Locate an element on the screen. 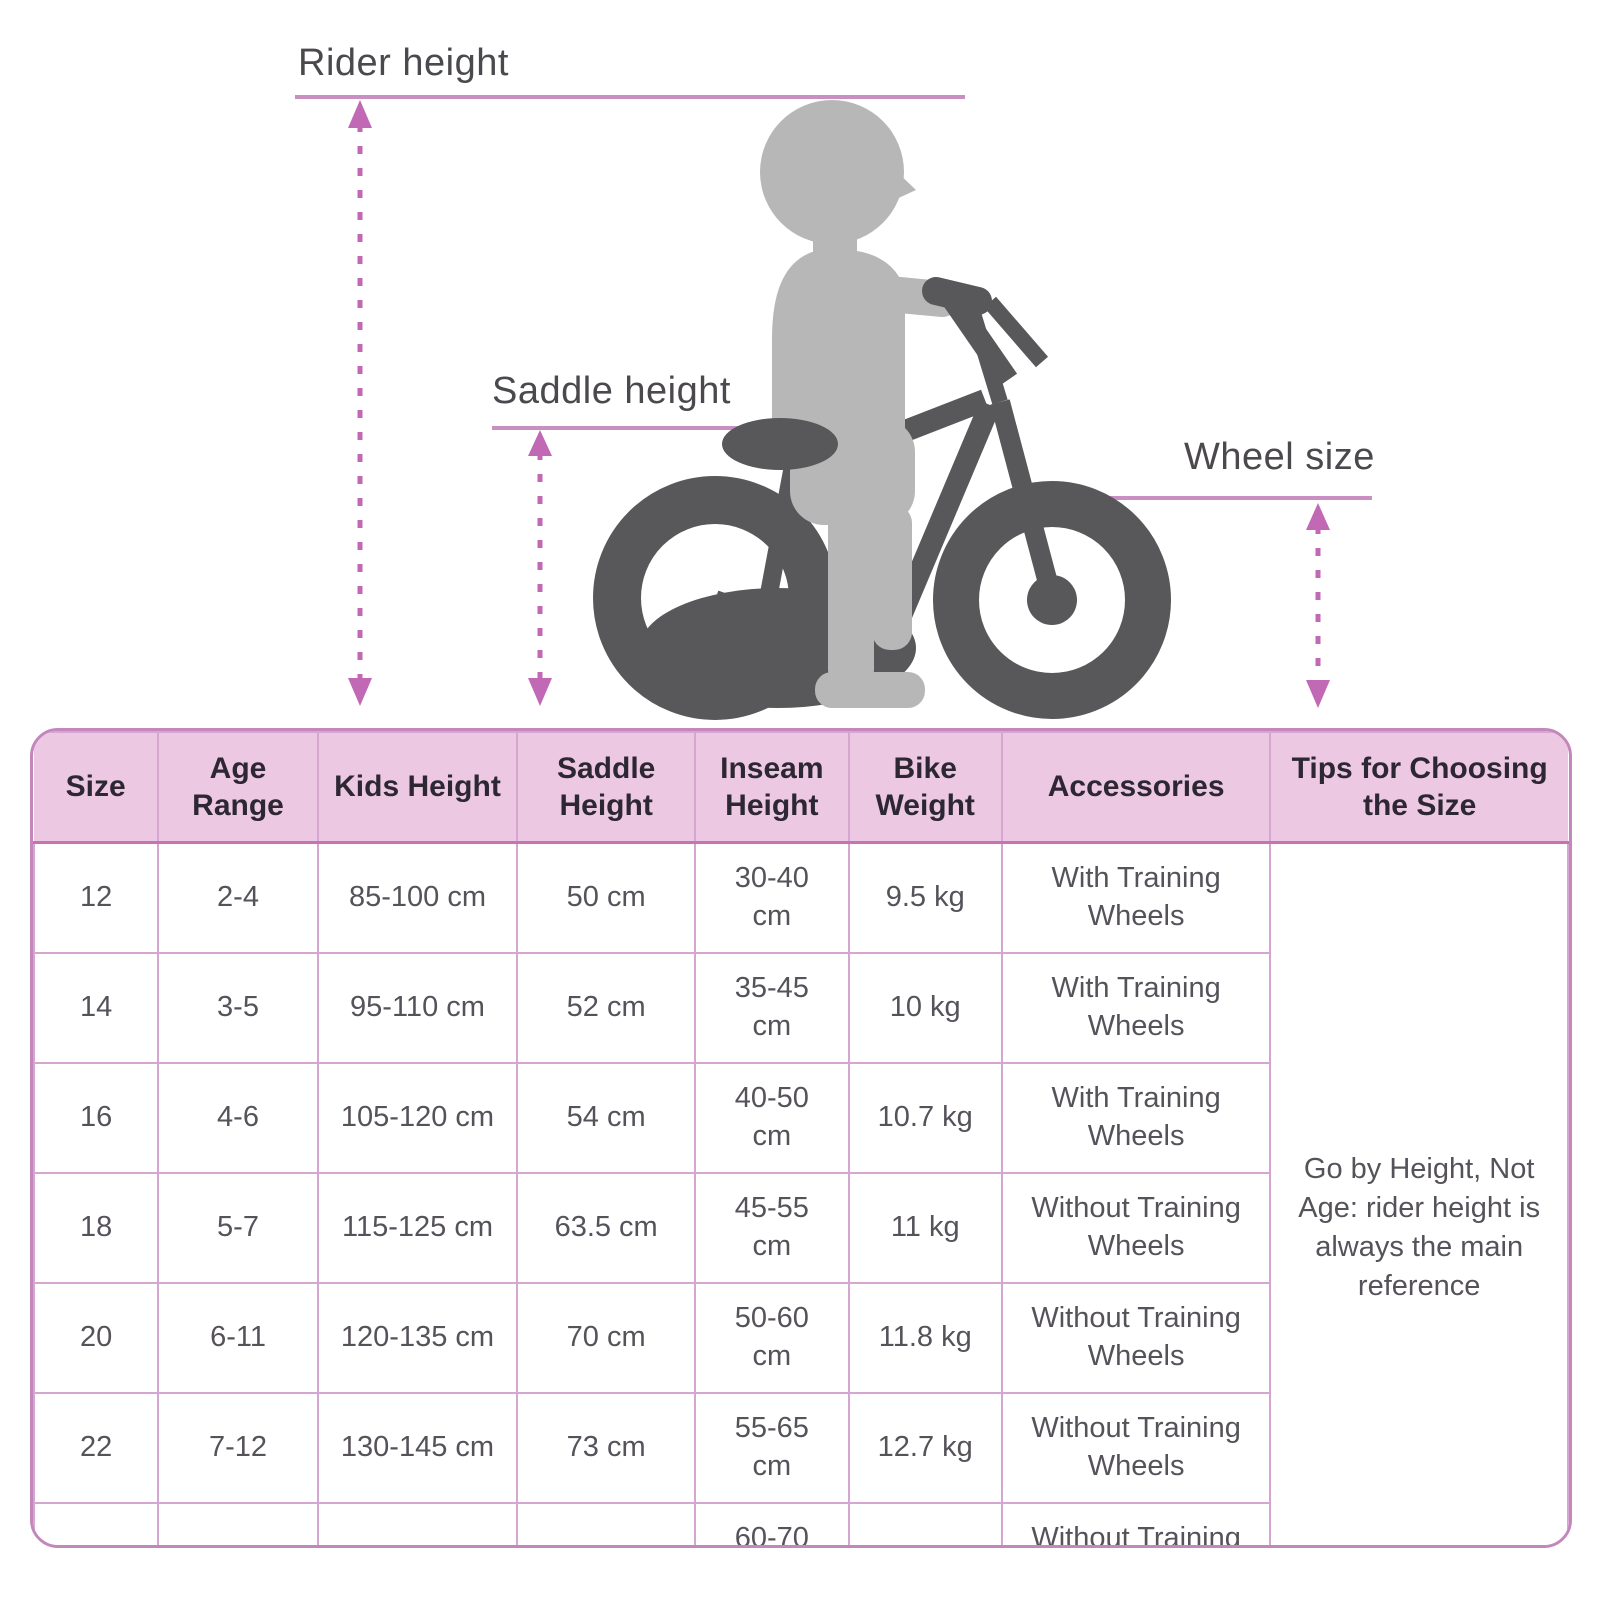 This screenshot has height=1600, width=1600. cell-saddle: 70 cm is located at coordinates (606, 1338).